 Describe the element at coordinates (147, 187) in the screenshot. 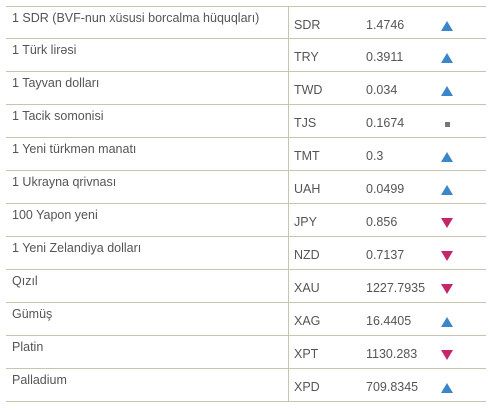

I see `currency-name: 1 Ukrayna qrivnası` at that location.